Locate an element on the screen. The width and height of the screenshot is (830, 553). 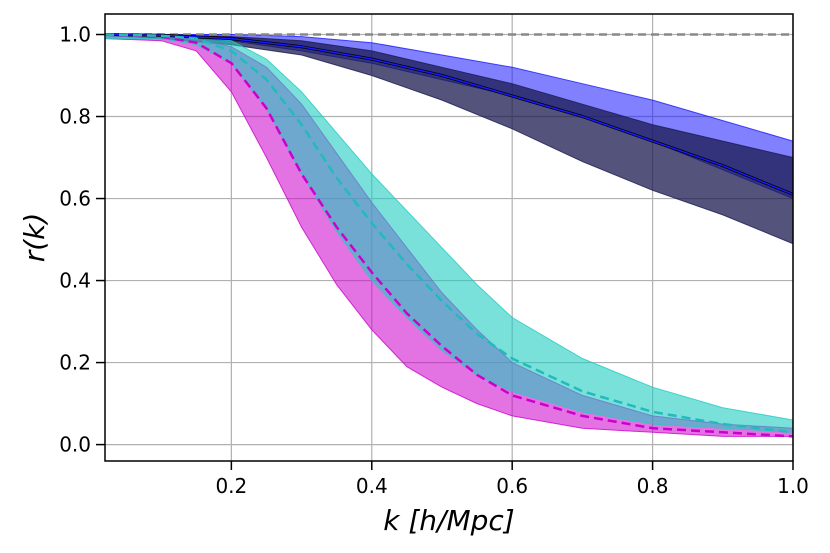
x-tick-label-0: 0.2 is located at coordinates (231, 486).